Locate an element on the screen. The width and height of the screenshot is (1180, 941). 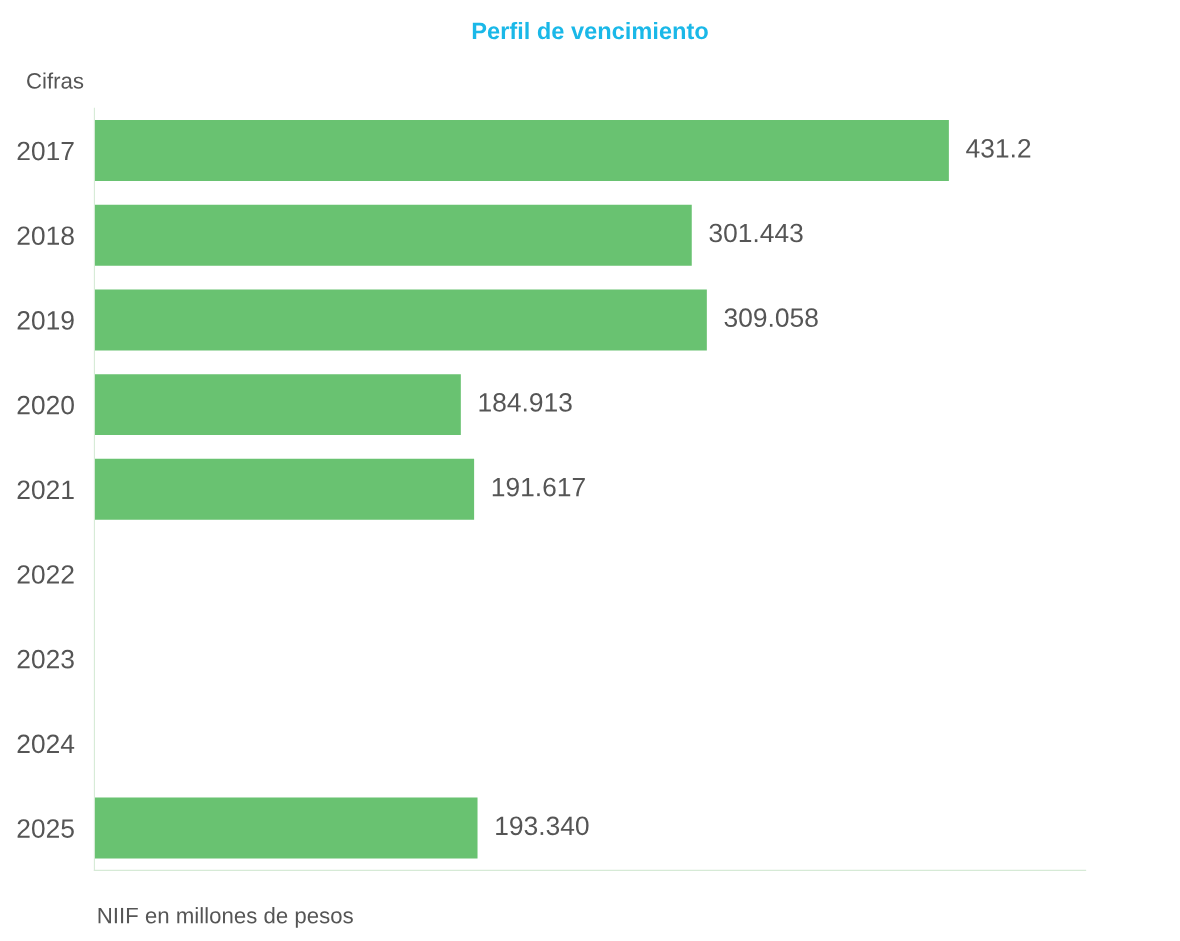
y-tick-label: 2017 is located at coordinates (45, 151).